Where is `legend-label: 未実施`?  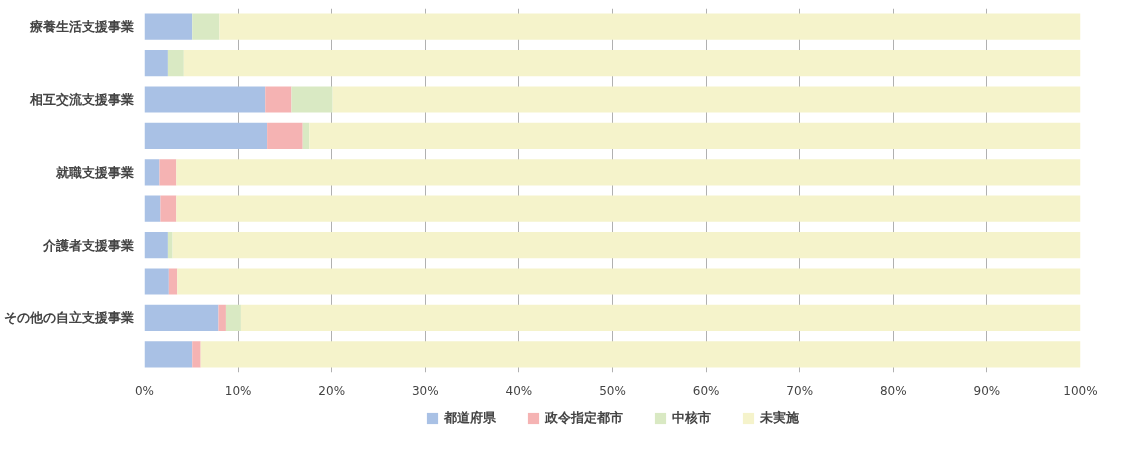 legend-label: 未実施 is located at coordinates (779, 418).